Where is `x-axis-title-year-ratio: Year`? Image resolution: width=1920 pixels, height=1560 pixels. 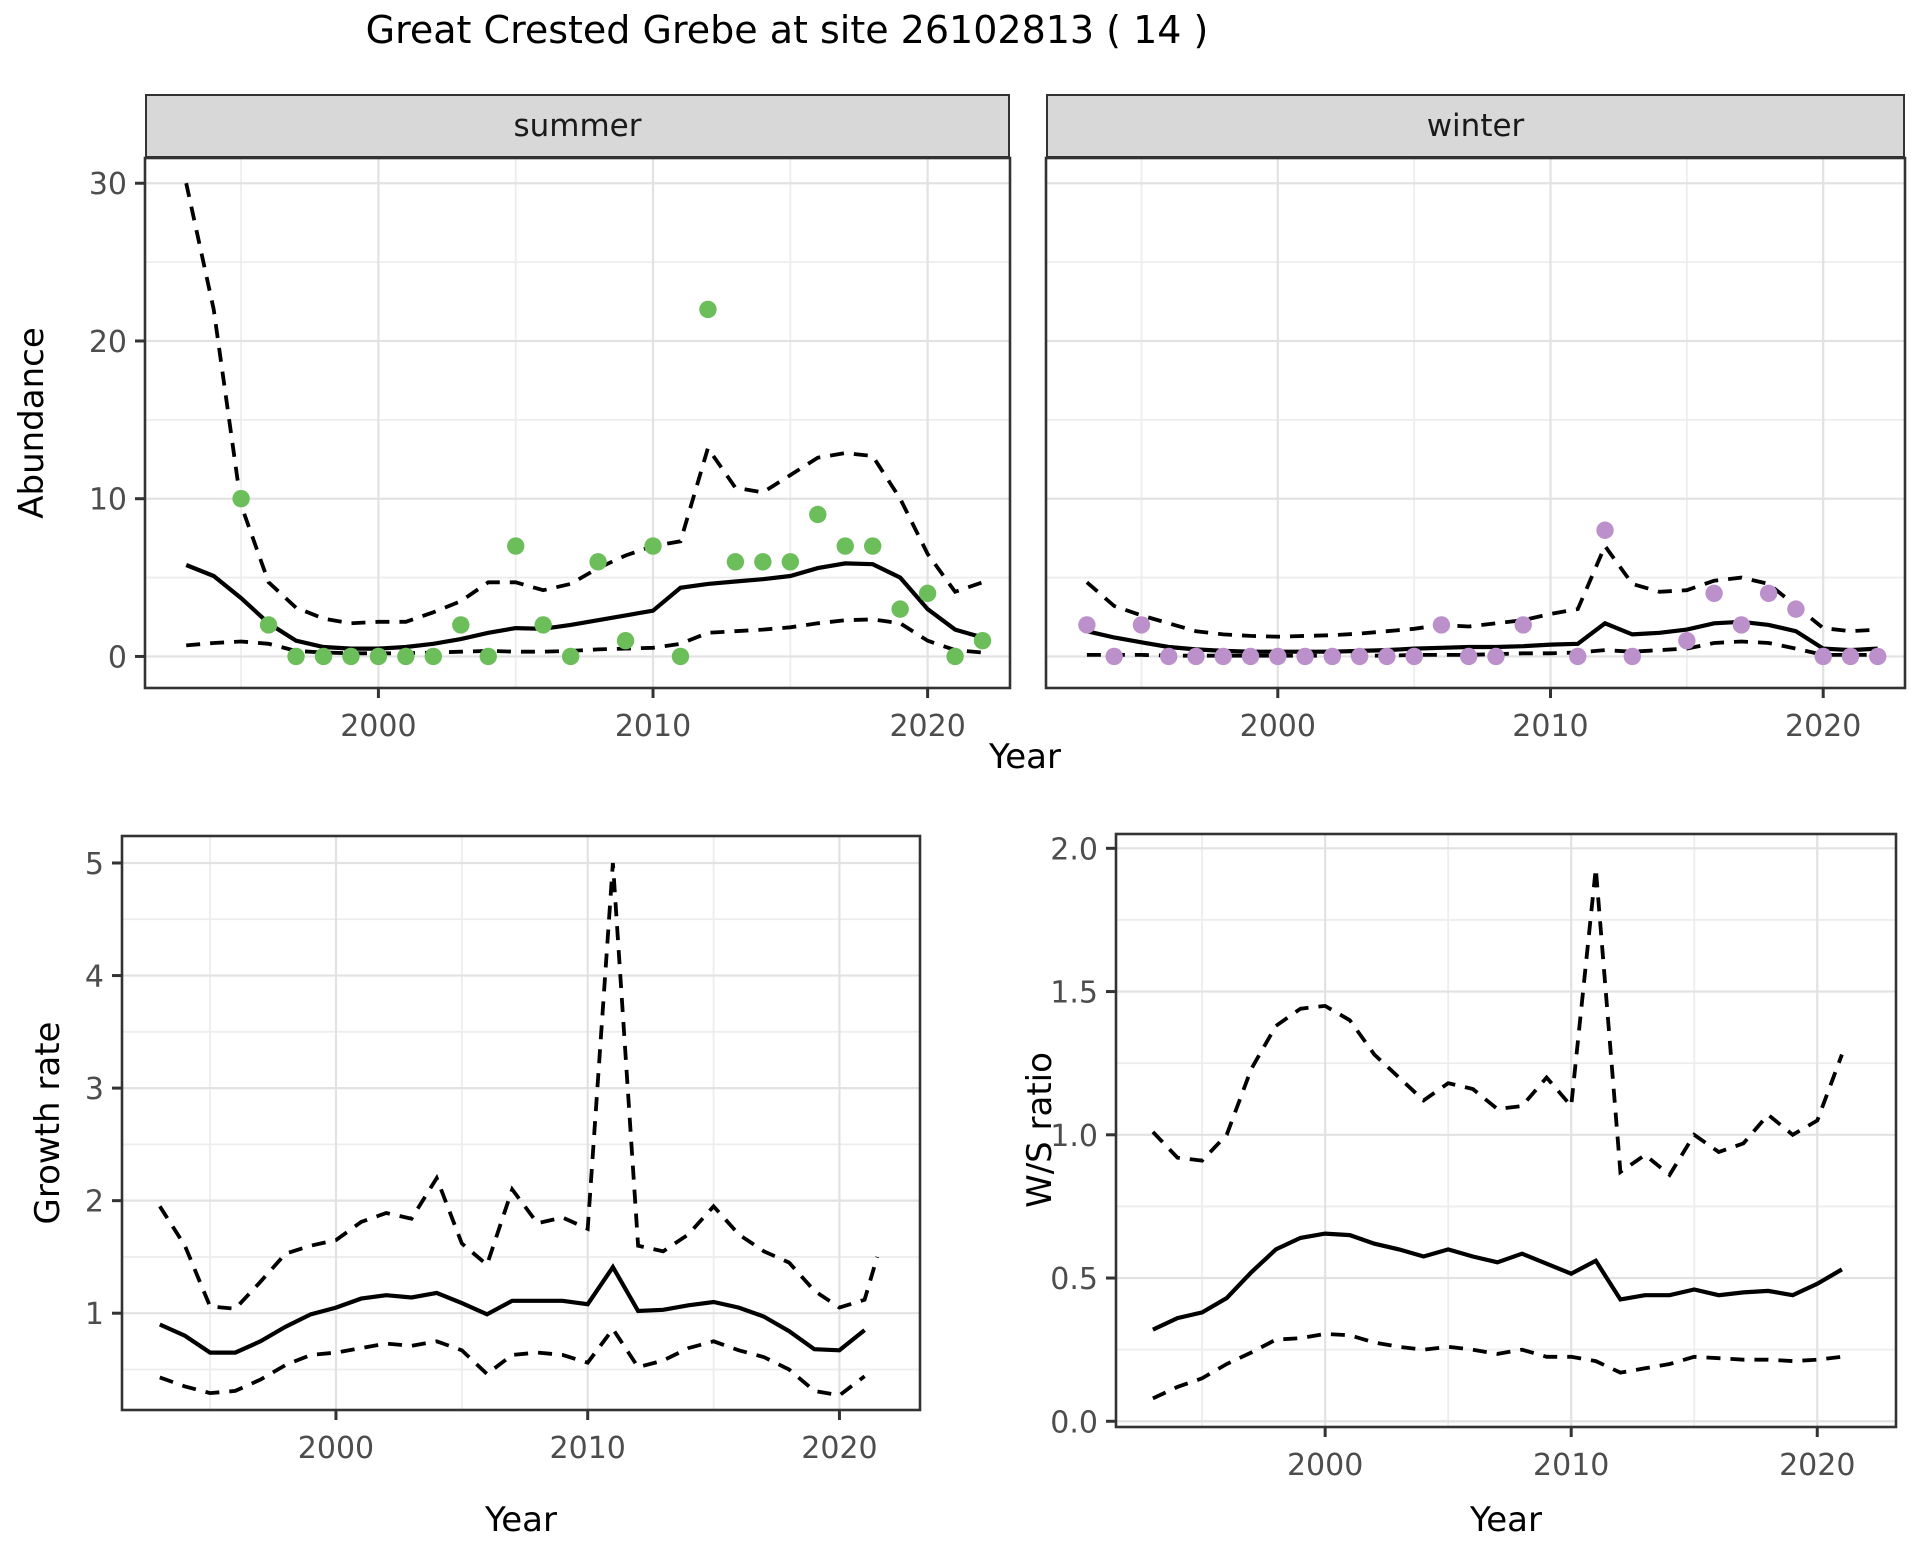
x-axis-title-year-ratio: Year is located at coordinates (1506, 1520).